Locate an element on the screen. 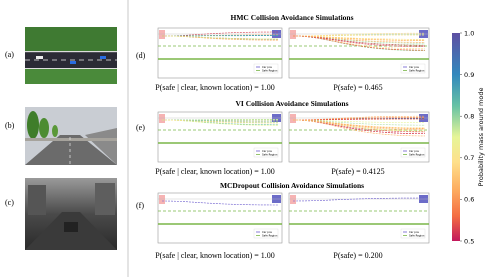 The width and height of the screenshot is (493, 277). panel-label: (e) is located at coordinates (140, 127).